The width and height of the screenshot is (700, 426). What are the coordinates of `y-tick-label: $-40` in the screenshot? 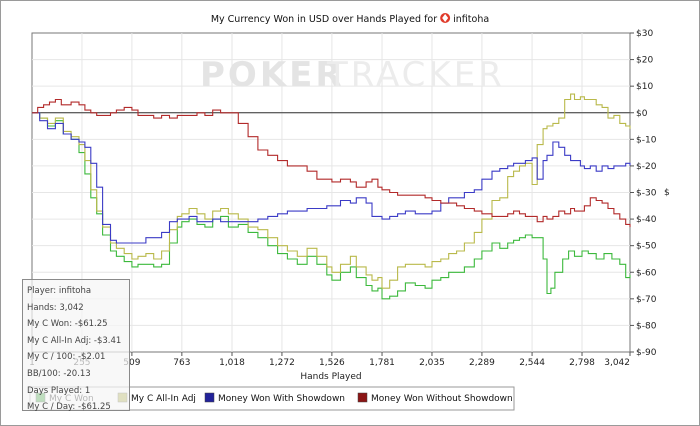 It's located at (646, 220).